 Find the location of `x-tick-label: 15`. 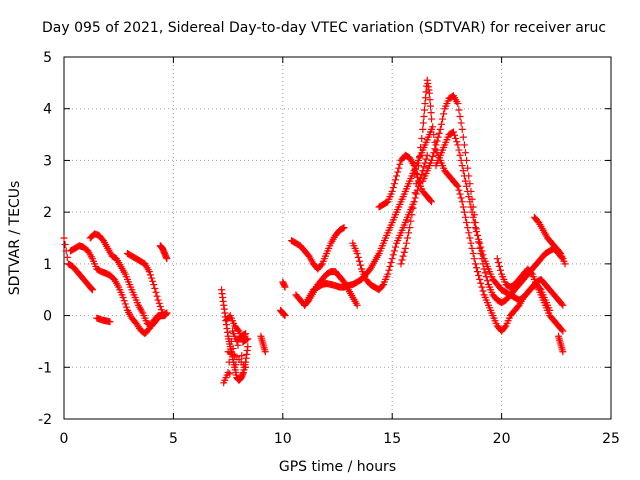

x-tick-label: 15 is located at coordinates (392, 439).